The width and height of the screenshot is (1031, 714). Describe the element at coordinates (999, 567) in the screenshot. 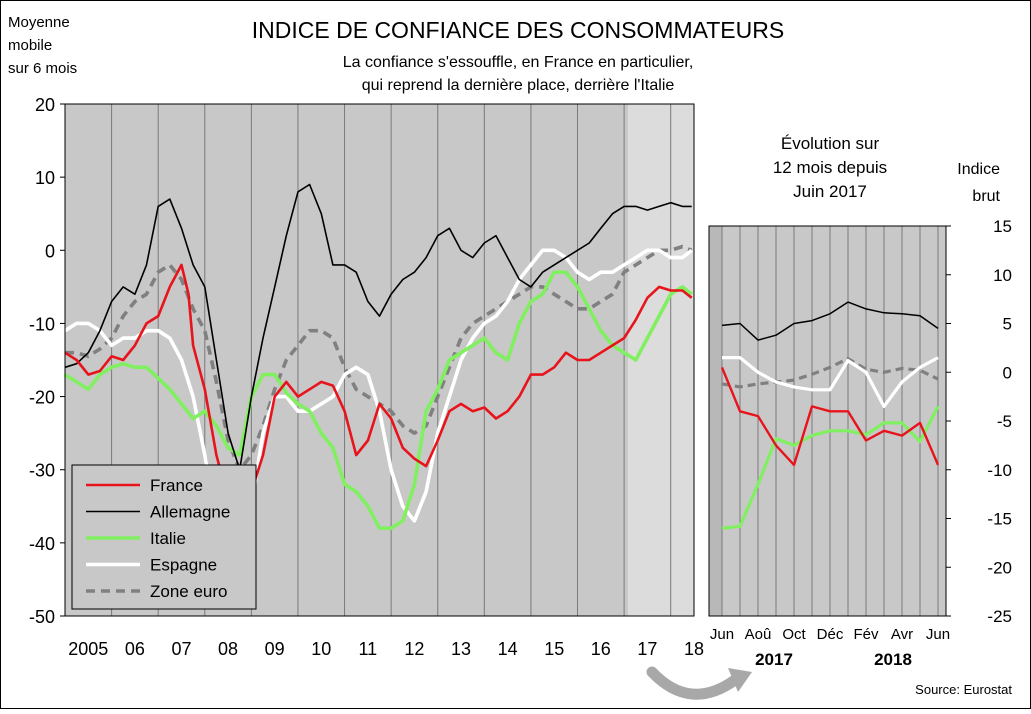

I see `panel2-ytick-label: -20` at that location.